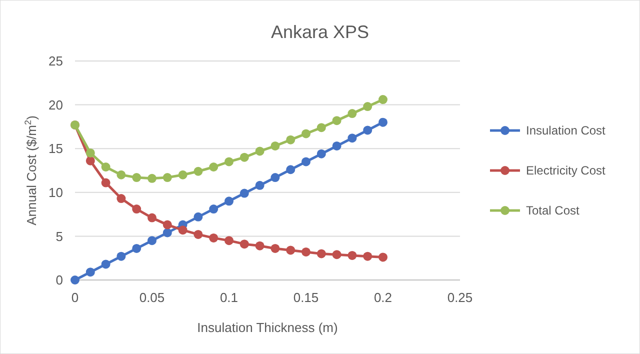 This screenshot has height=354, width=640. Describe the element at coordinates (55, 104) in the screenshot. I see `y-tick-label: 20` at that location.